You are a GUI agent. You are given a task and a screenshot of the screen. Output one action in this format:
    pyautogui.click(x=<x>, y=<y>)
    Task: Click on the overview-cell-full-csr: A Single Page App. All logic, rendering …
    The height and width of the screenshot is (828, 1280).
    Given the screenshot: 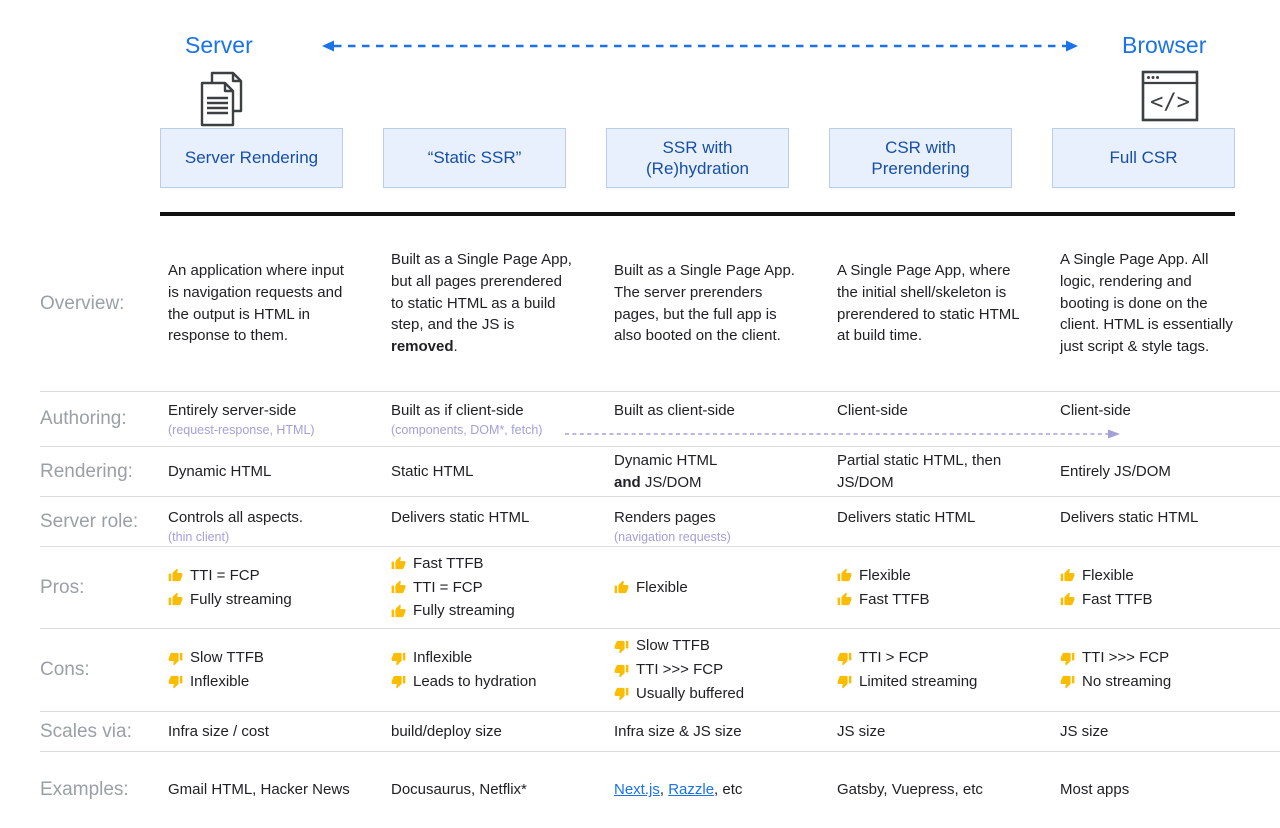 What is the action you would take?
    pyautogui.click(x=1146, y=303)
    